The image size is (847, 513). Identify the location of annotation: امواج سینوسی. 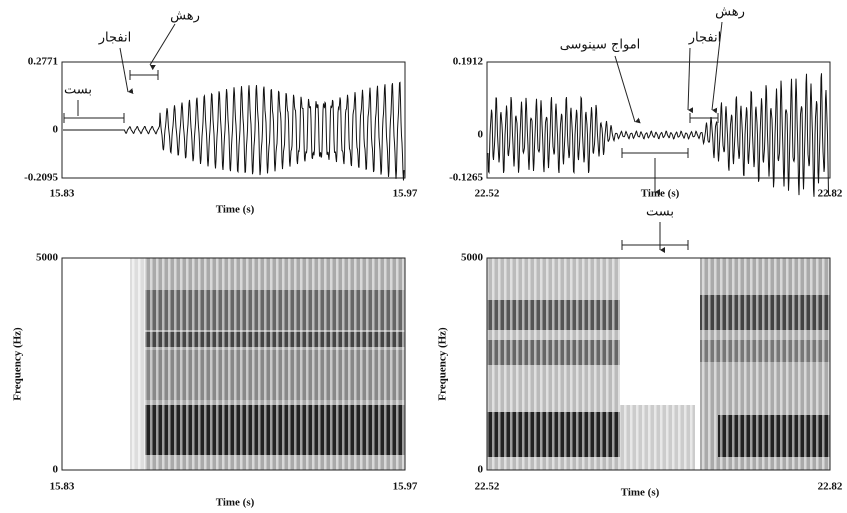
(600, 45).